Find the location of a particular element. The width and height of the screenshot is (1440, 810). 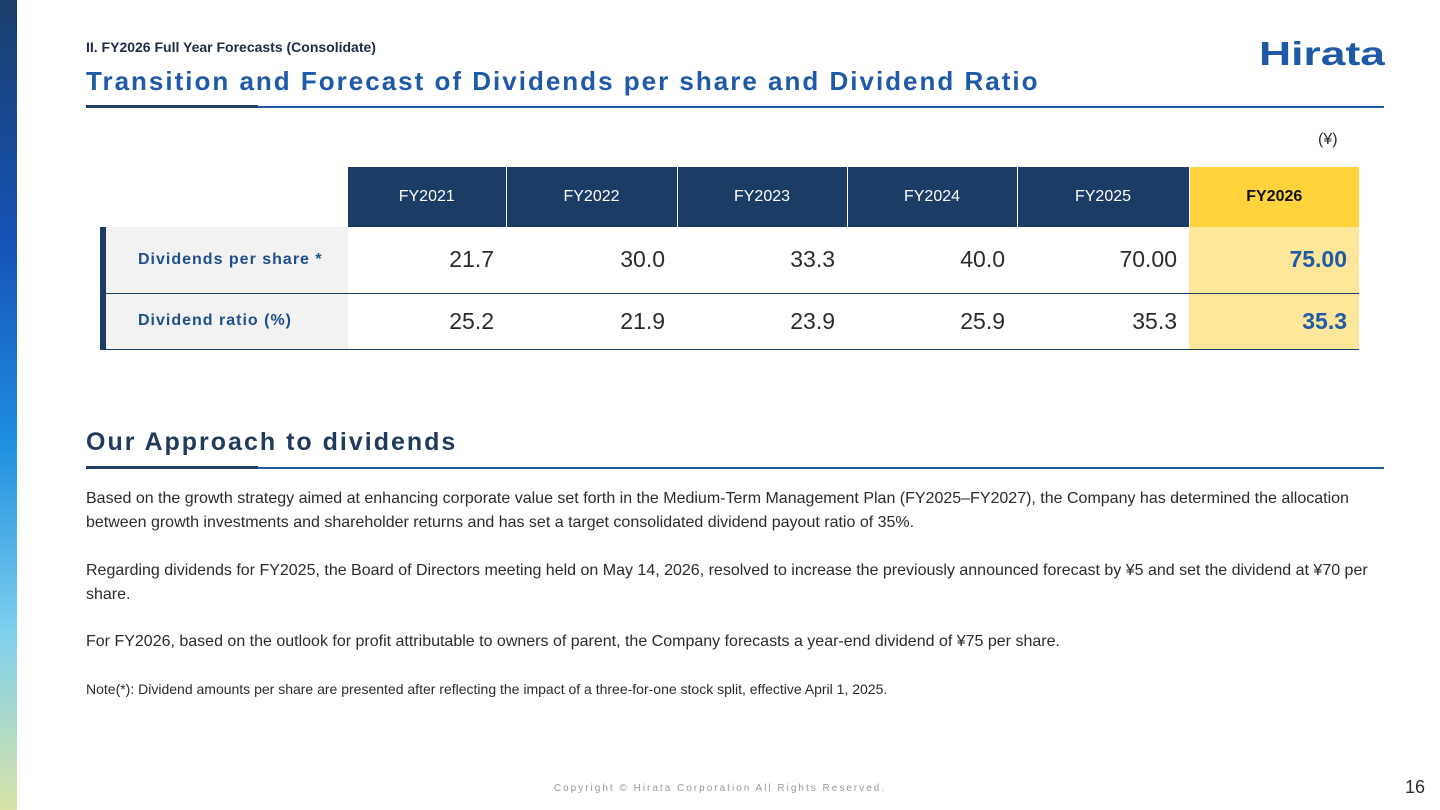

unit-label: (¥) is located at coordinates (1328, 139).